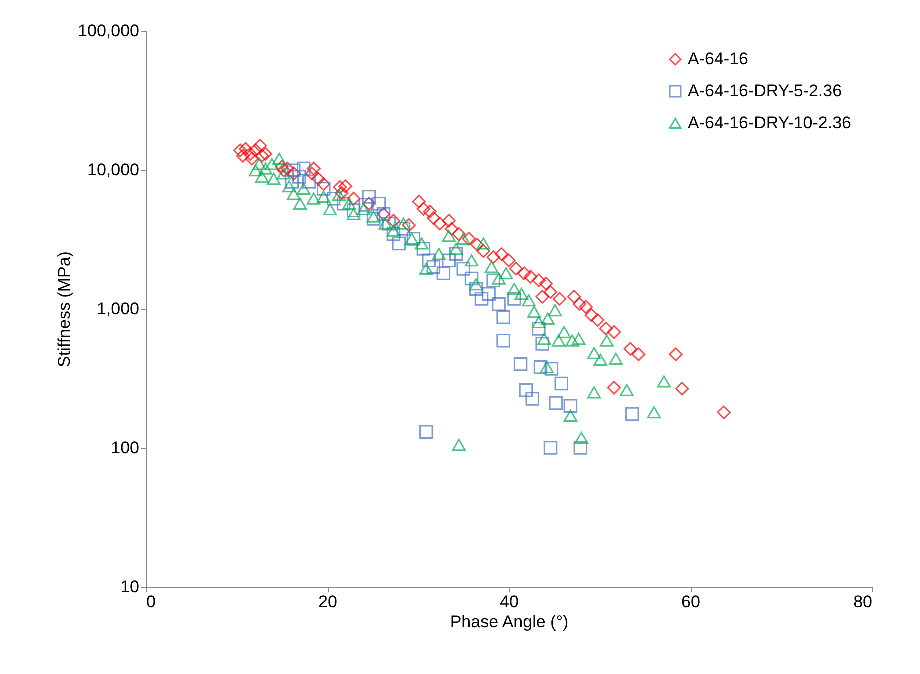  What do you see at coordinates (691, 602) in the screenshot?
I see `x-tick-label: 60` at bounding box center [691, 602].